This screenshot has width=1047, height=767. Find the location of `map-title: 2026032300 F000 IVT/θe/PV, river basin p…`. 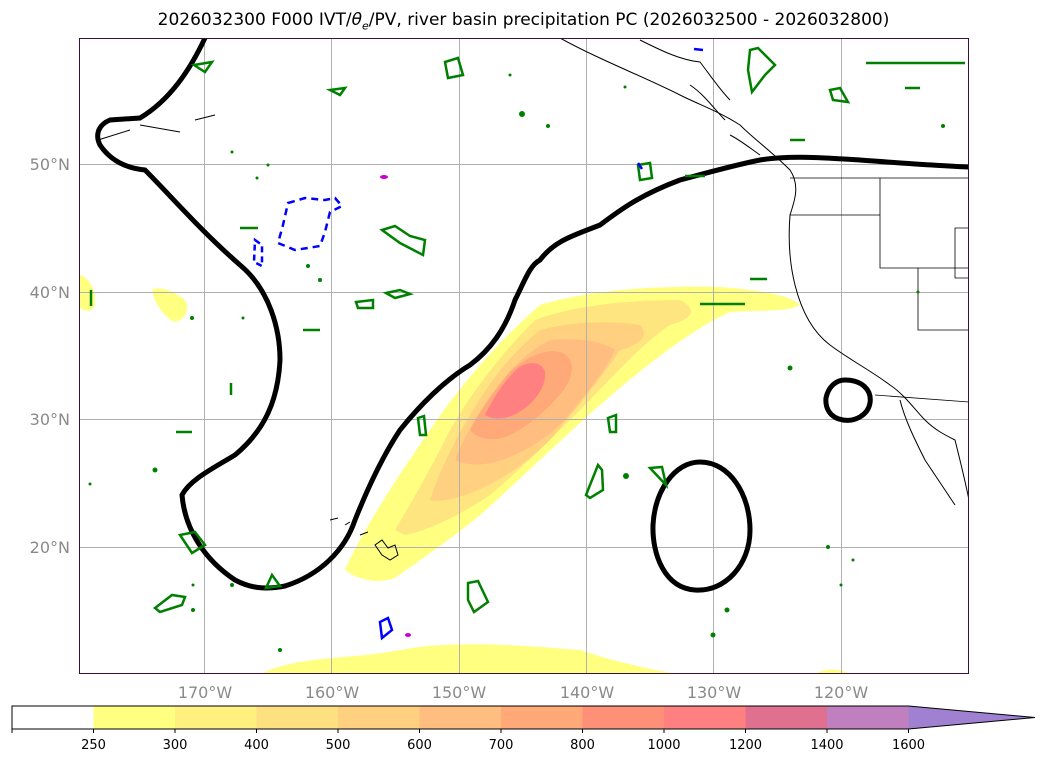

map-title: 2026032300 F000 IVT/θe/PV, river basin p… is located at coordinates (523, 21).